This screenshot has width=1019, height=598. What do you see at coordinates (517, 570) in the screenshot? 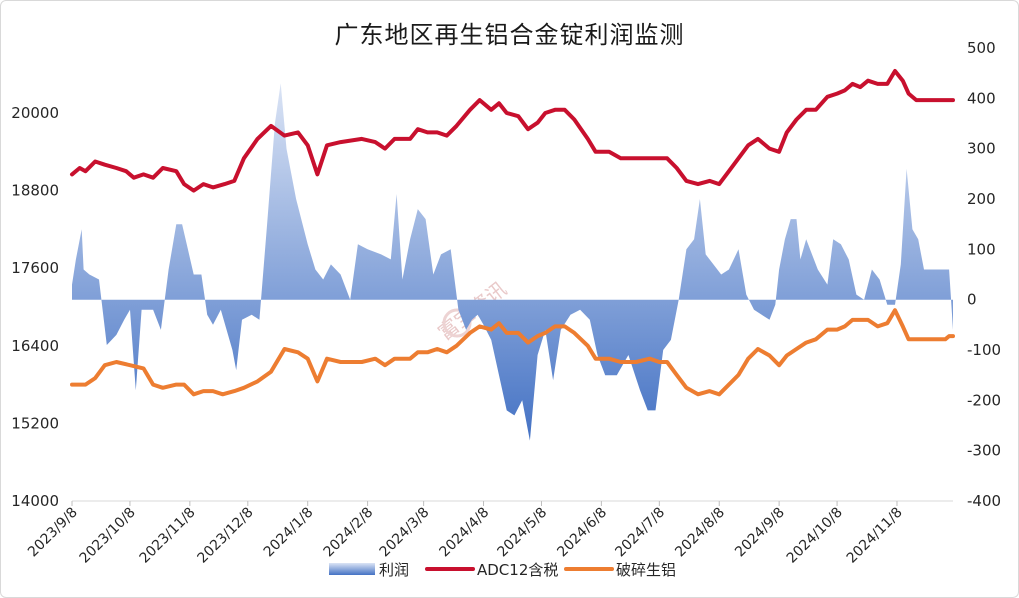
I see `legend-label-2: ADC12含税` at bounding box center [517, 570].